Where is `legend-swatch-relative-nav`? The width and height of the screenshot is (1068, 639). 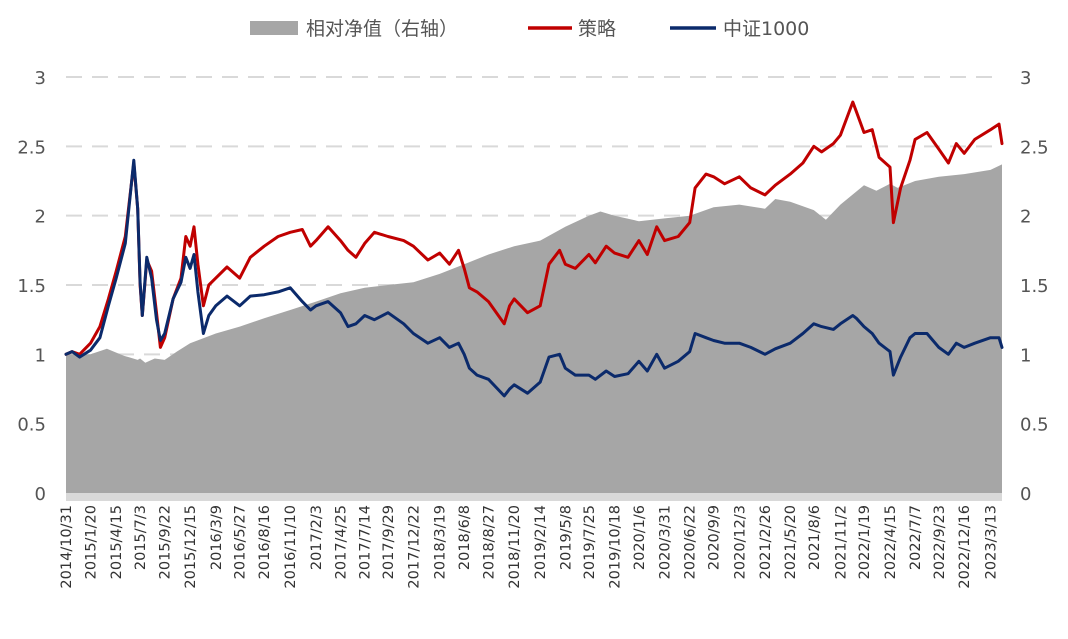
legend-swatch-relative-nav is located at coordinates (274, 28).